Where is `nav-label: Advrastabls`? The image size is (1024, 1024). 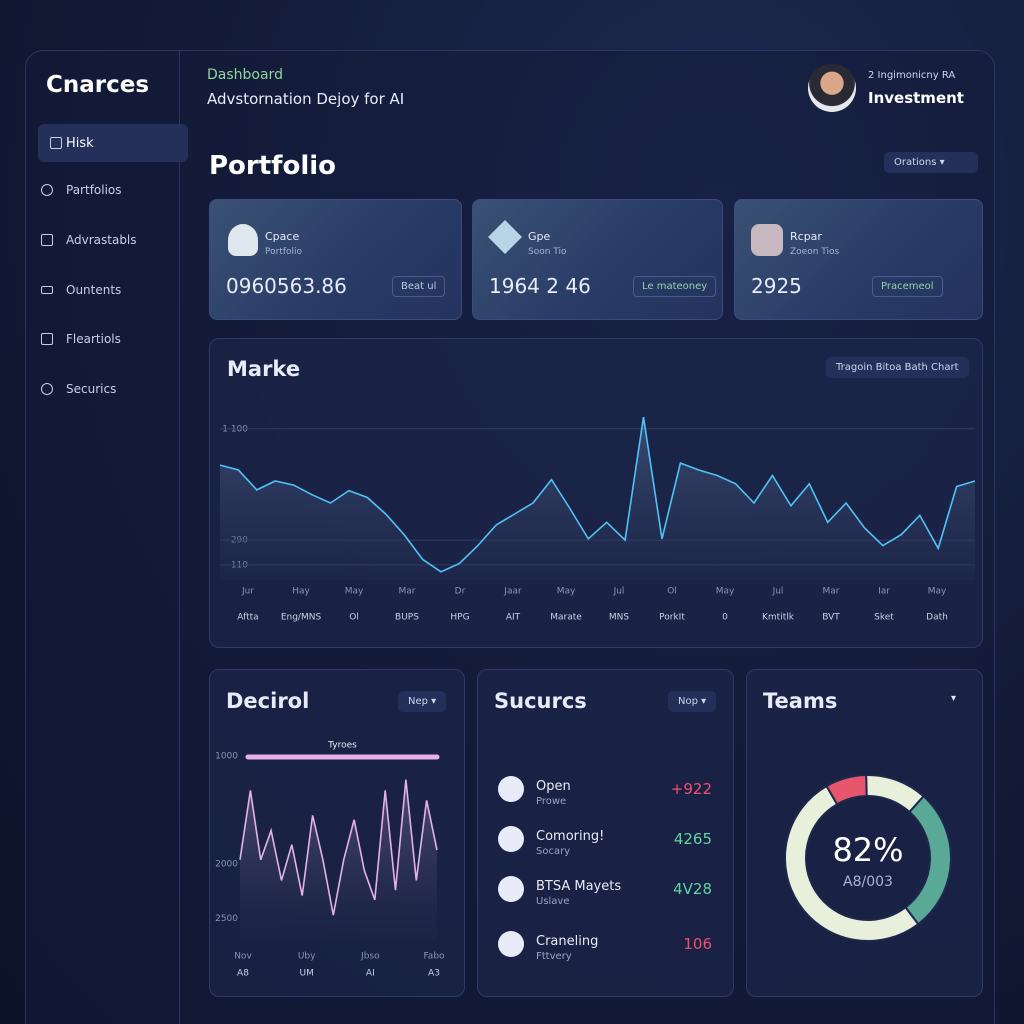
nav-label: Advrastabls is located at coordinates (101, 240).